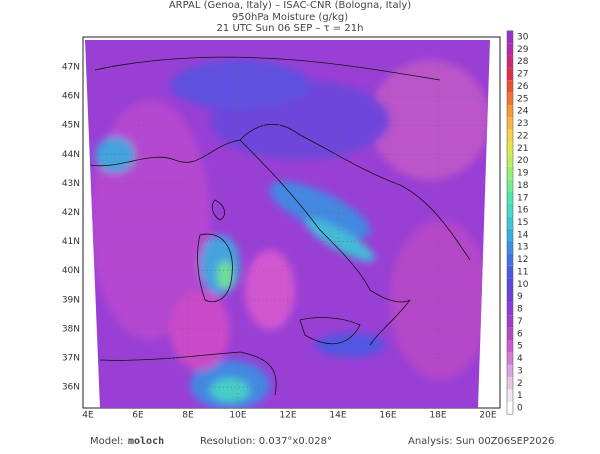  I want to click on lon-label: 12E, so click(287, 416).